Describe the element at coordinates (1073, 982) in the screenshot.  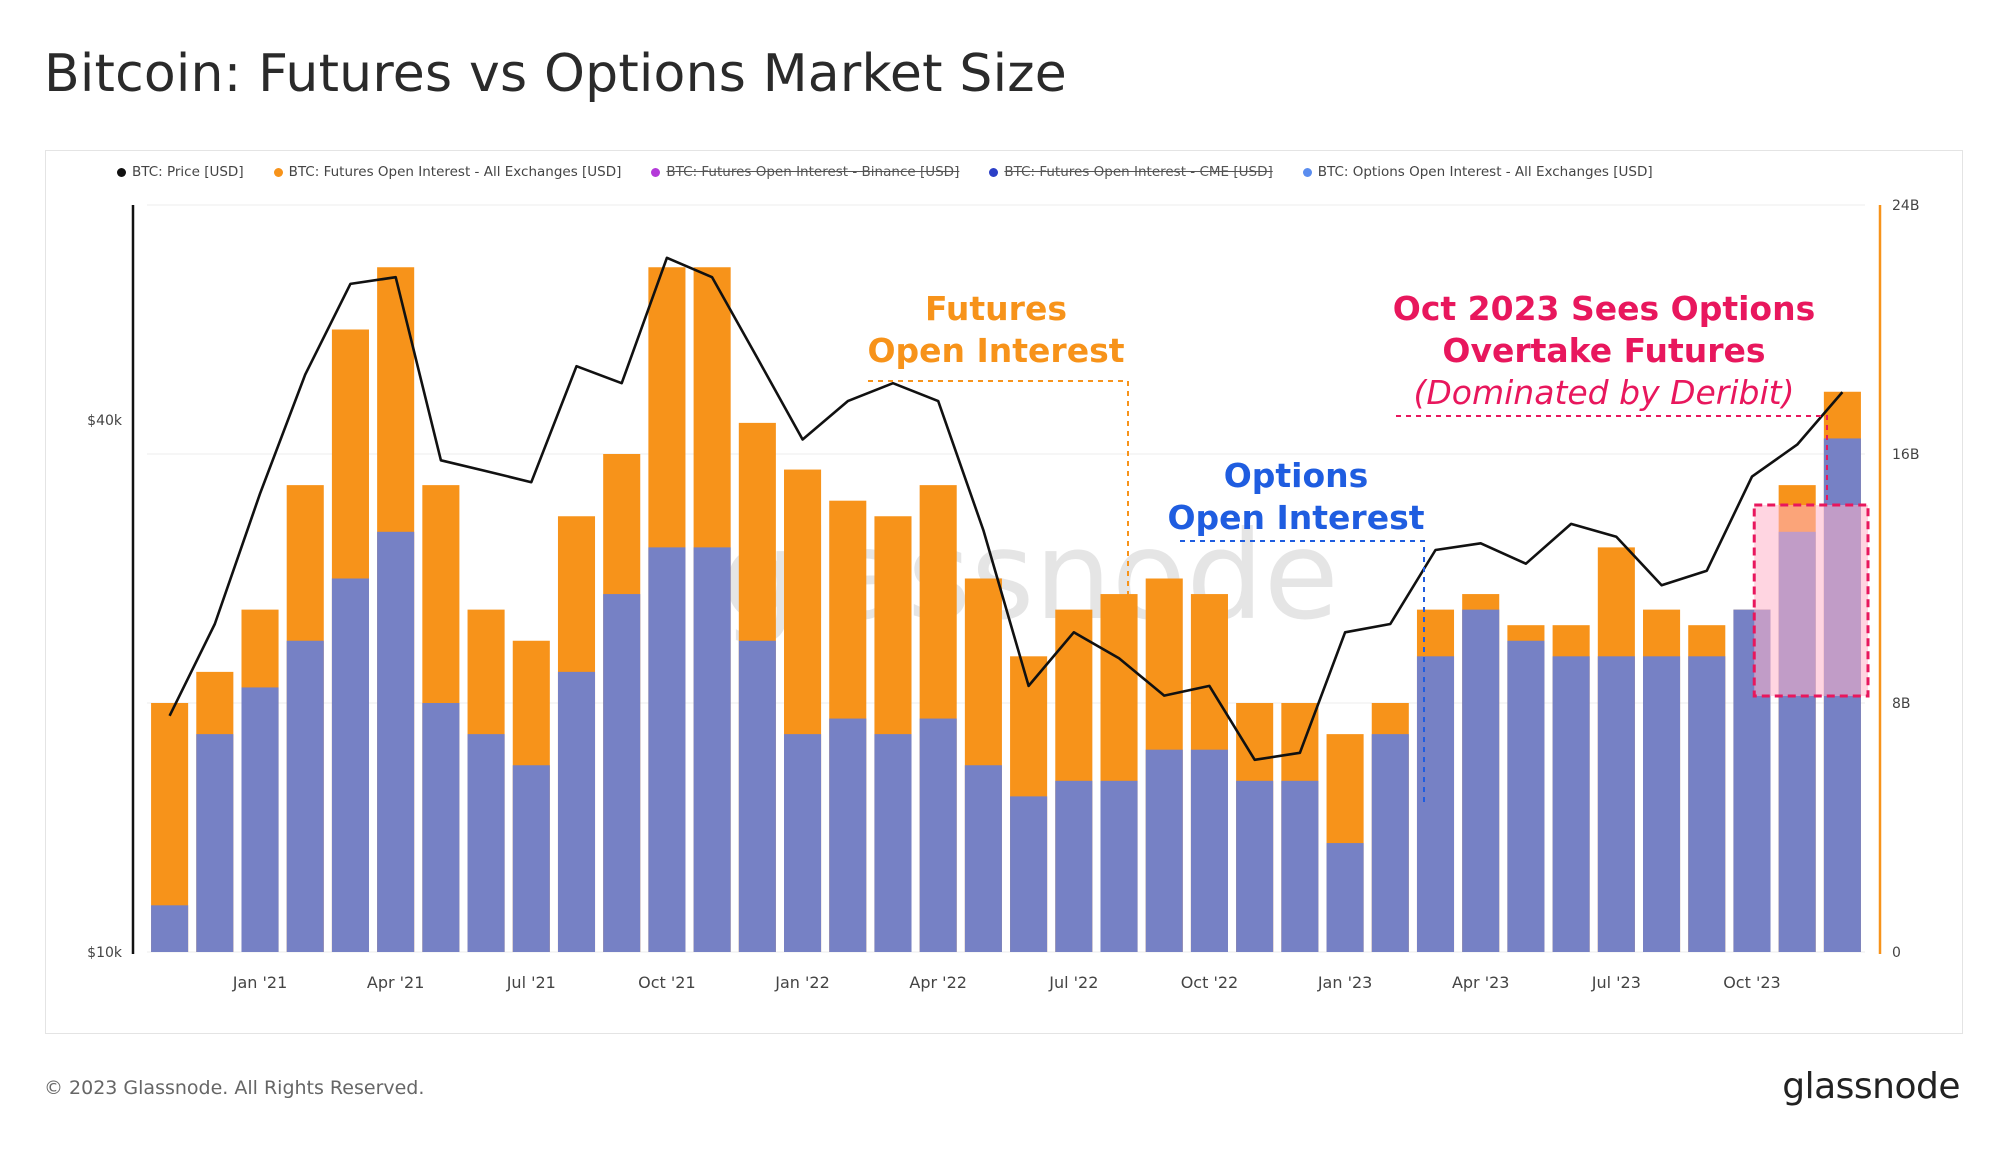
I see `x-axis-tick-label: Jul '22` at that location.